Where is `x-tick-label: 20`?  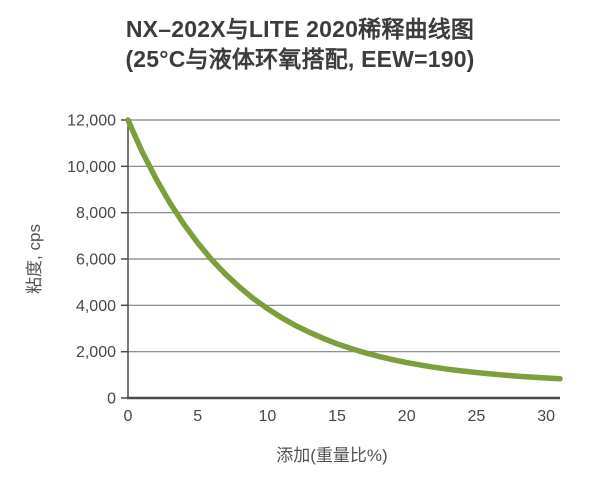 x-tick-label: 20 is located at coordinates (407, 416).